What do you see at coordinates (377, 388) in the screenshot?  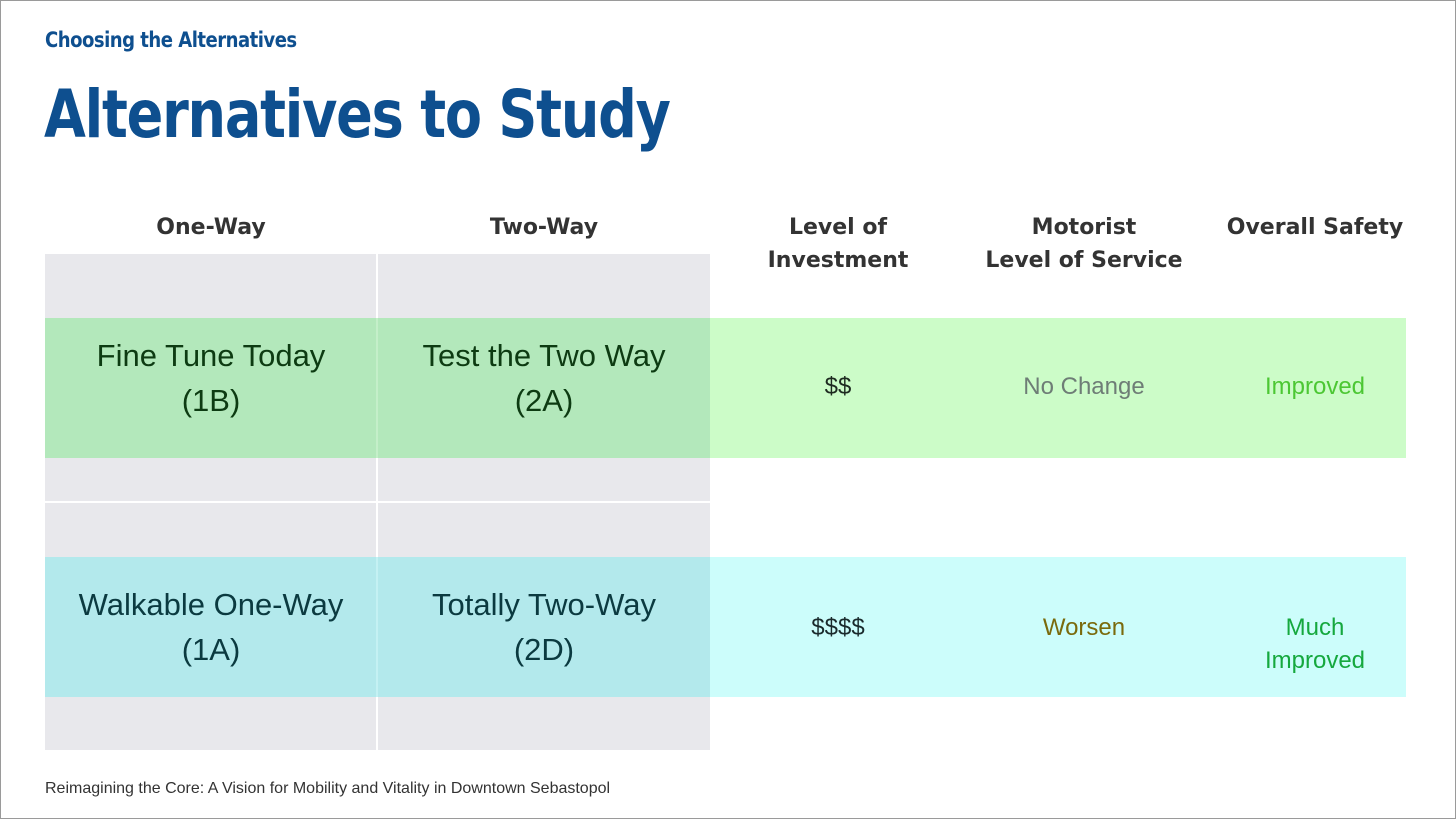 I see `row-1-cell-divider` at bounding box center [377, 388].